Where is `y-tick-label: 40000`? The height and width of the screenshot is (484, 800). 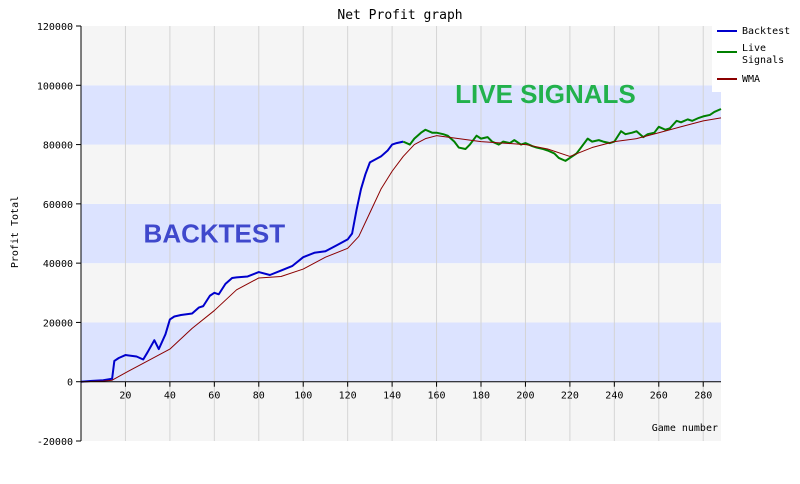 y-tick-label: 40000 is located at coordinates (58, 264).